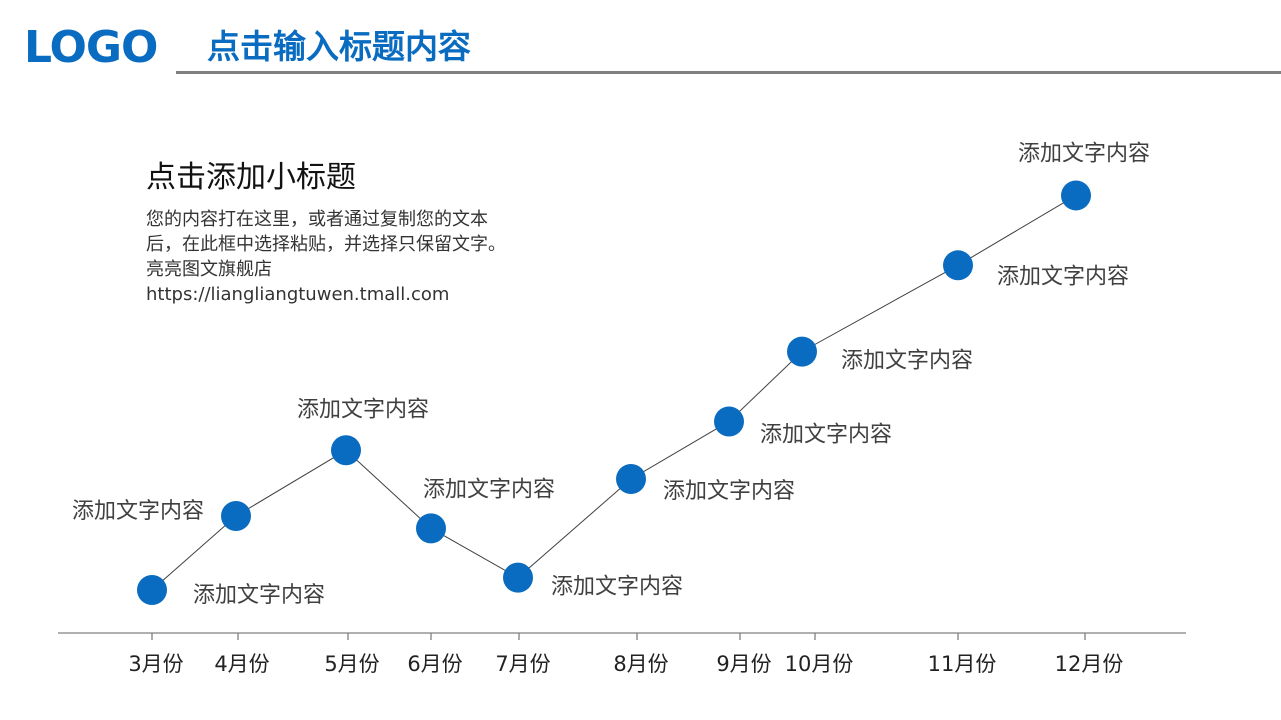  What do you see at coordinates (728, 72) in the screenshot?
I see `title-divider` at bounding box center [728, 72].